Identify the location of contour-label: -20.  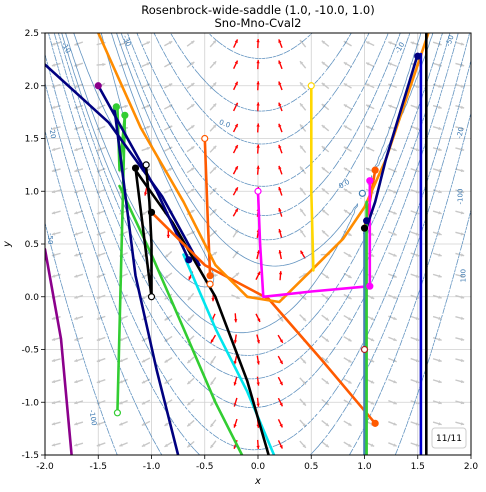
(52, 133).